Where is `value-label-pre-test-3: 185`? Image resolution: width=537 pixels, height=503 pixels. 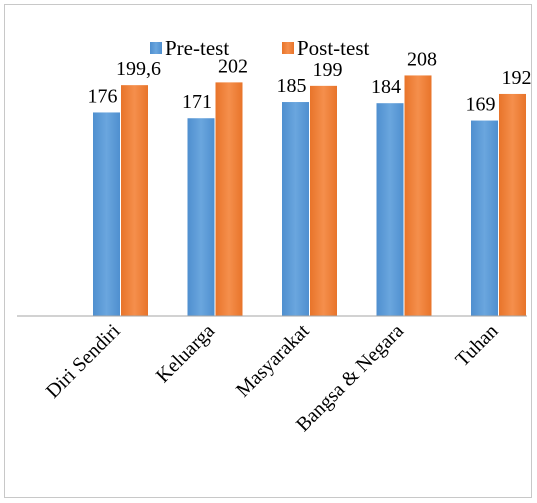 value-label-pre-test-3: 185 is located at coordinates (292, 86).